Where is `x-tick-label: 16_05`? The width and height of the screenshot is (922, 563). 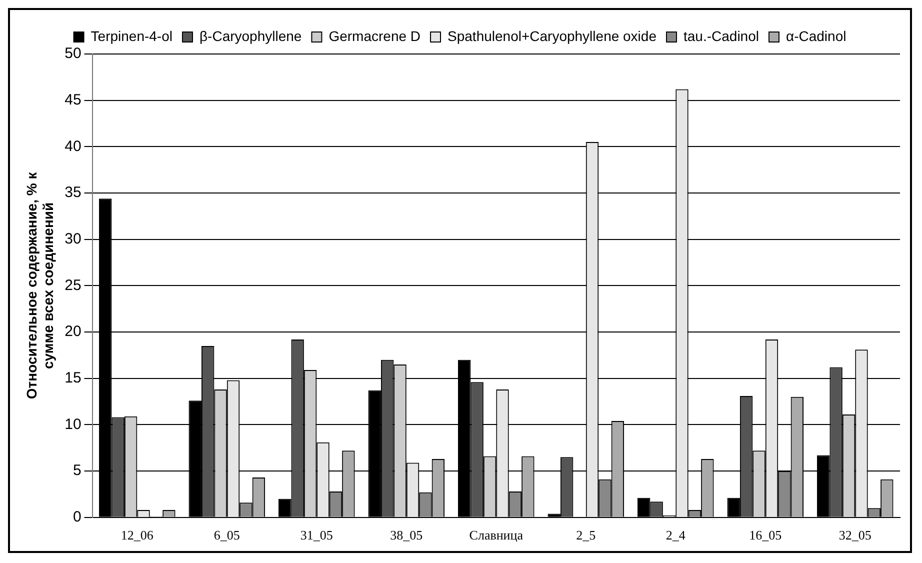
x-tick-label: 16_05 is located at coordinates (765, 535).